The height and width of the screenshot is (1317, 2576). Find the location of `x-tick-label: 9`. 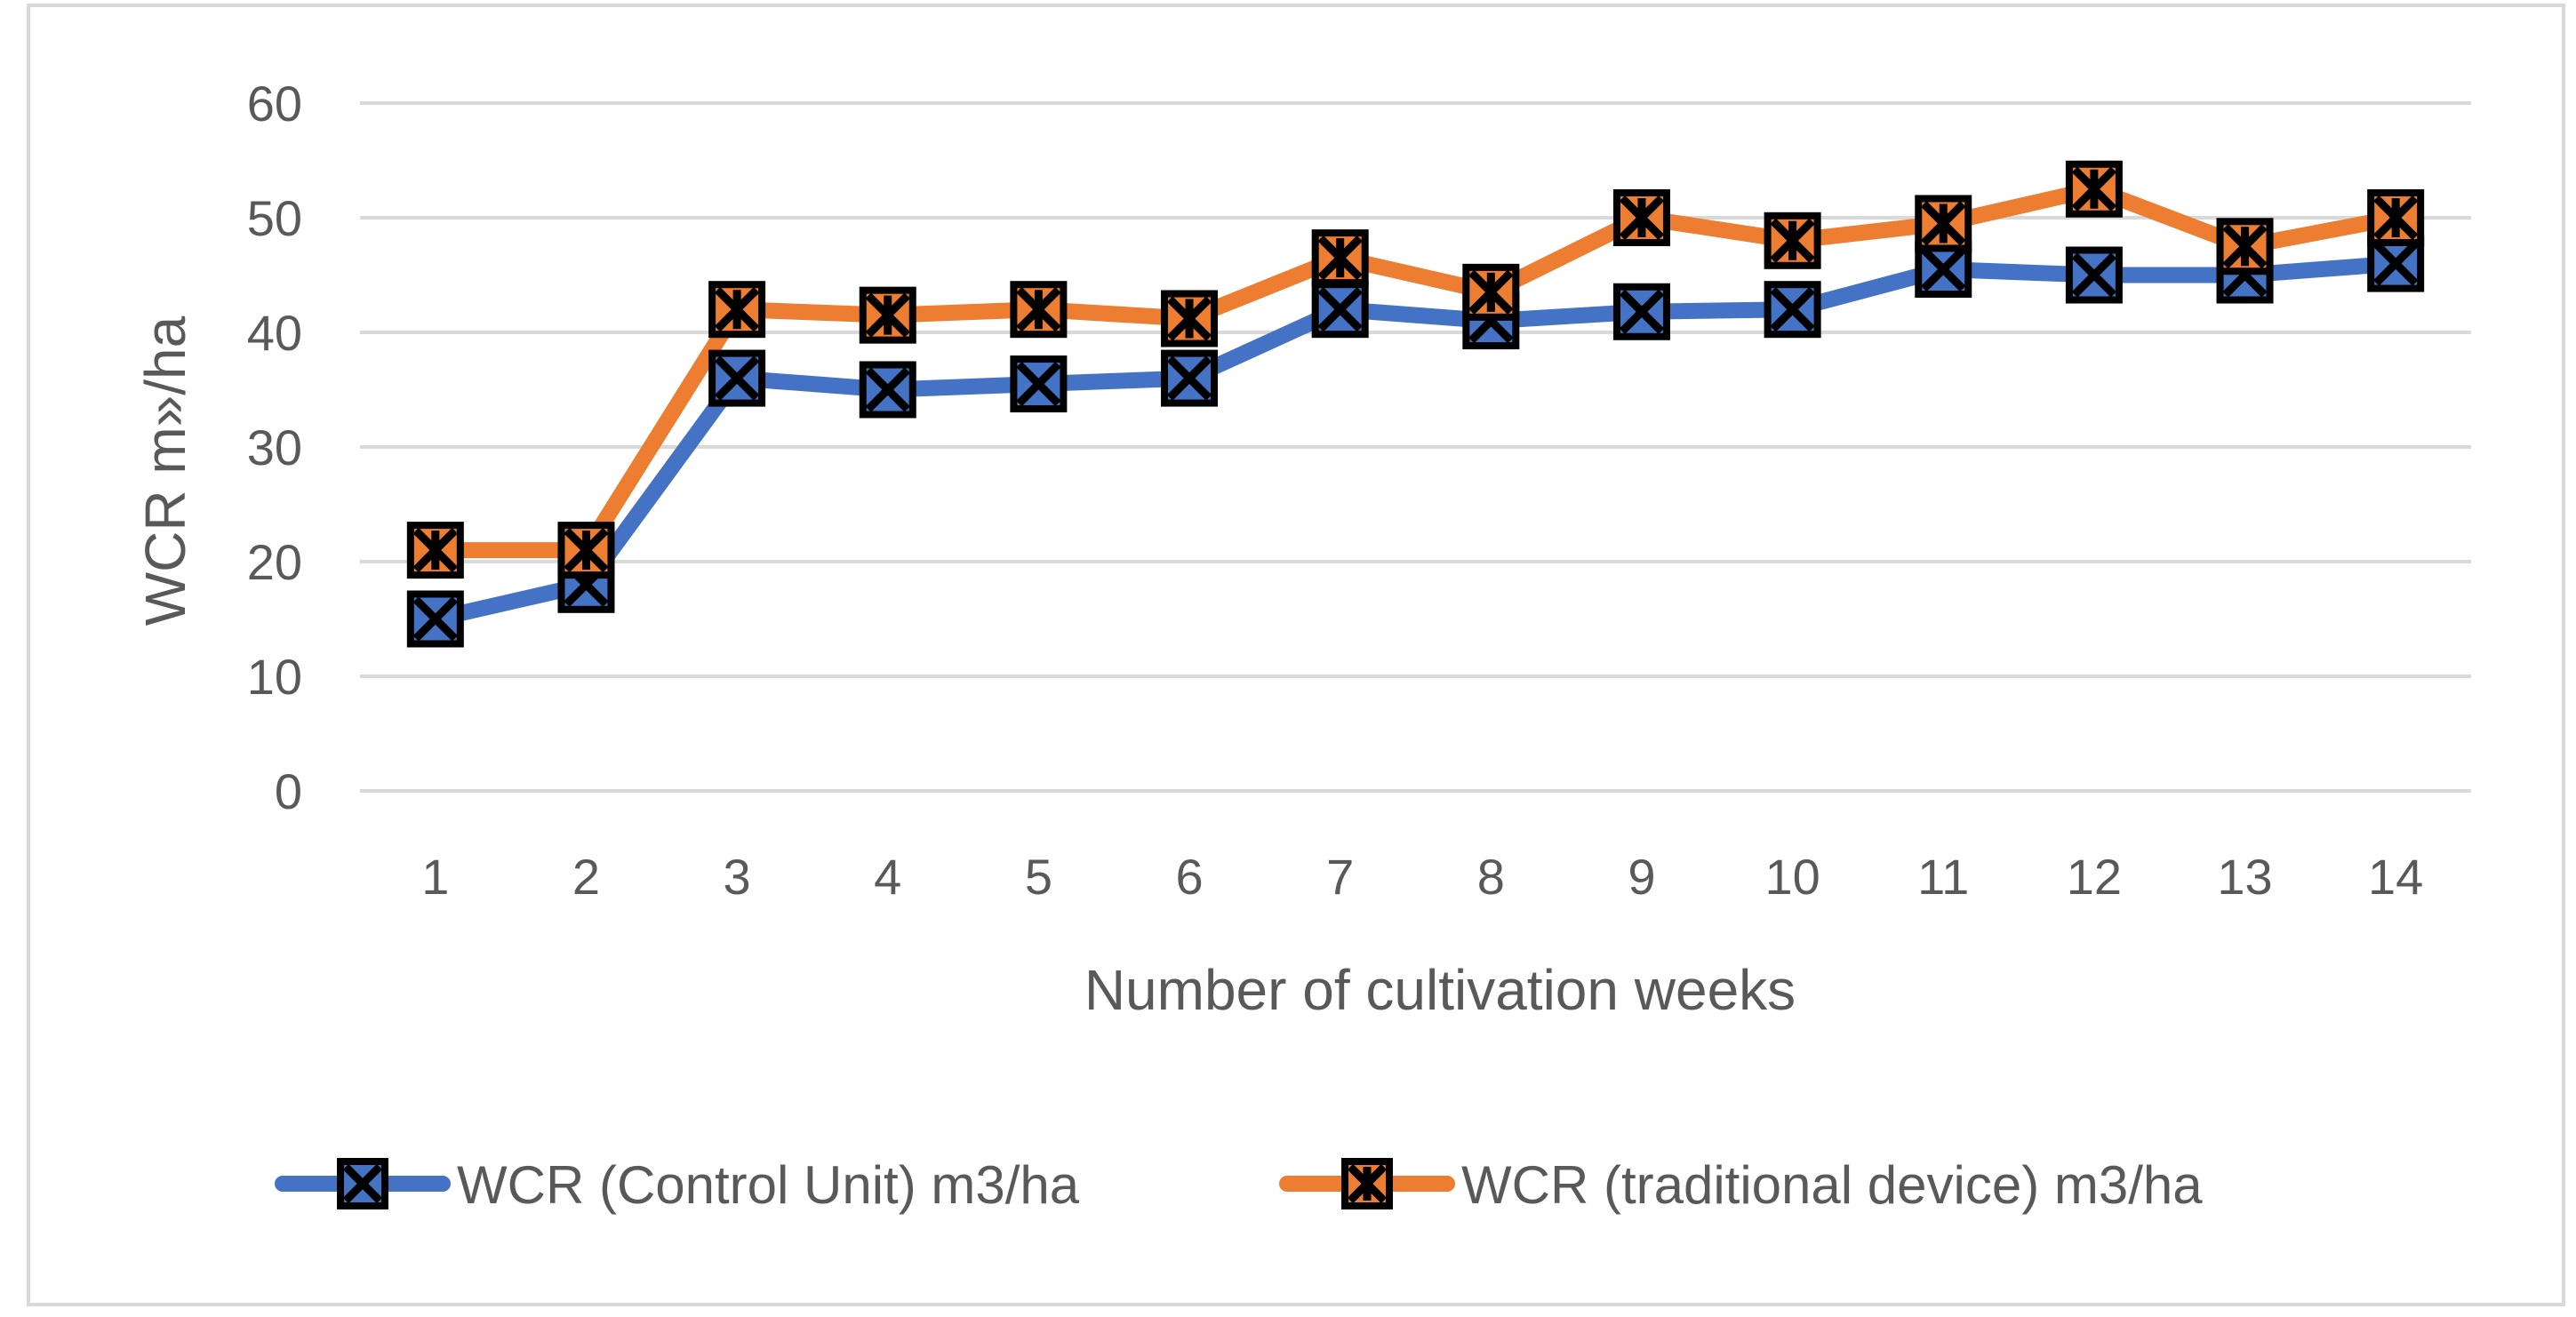

x-tick-label: 9 is located at coordinates (1641, 877).